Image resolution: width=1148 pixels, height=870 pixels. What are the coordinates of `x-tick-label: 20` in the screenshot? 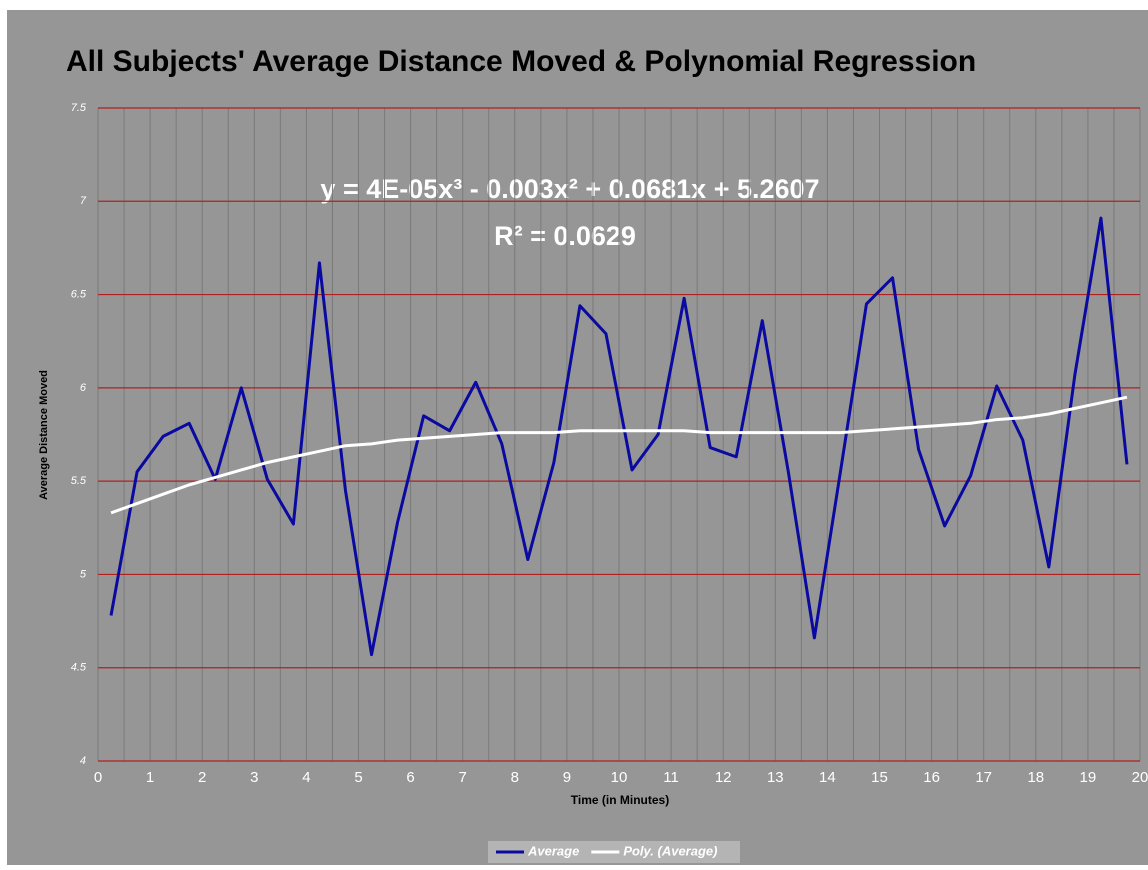 It's located at (1140, 777).